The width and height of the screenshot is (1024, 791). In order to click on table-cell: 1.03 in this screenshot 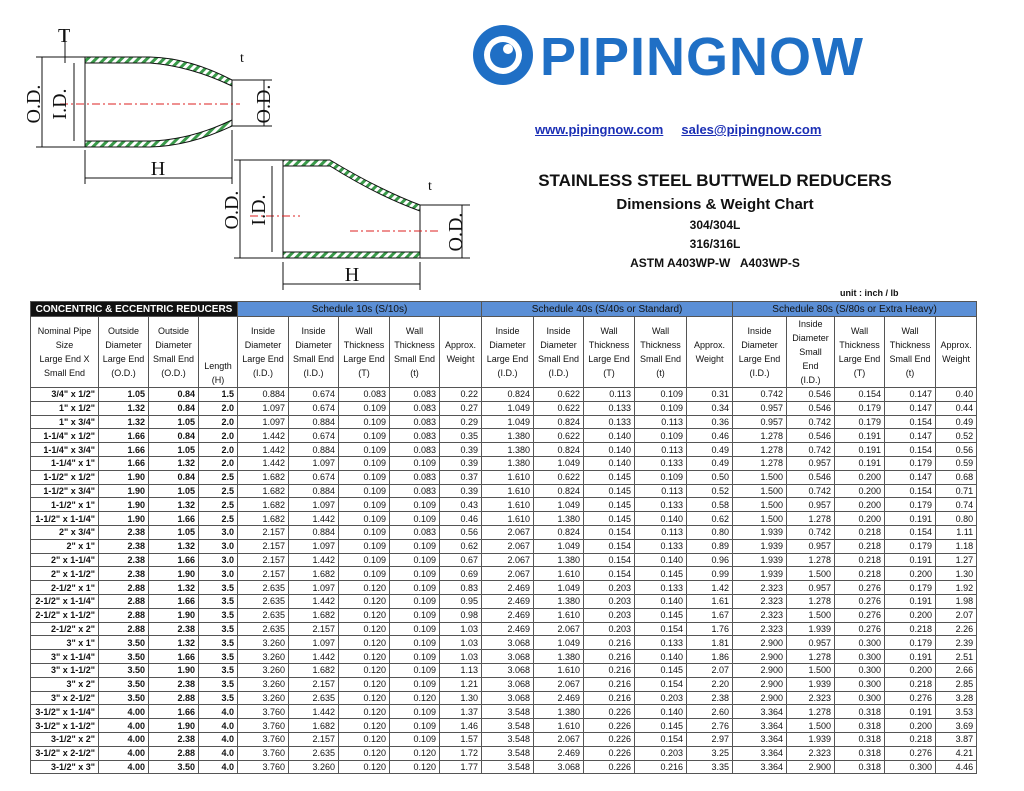, I will do `click(460, 643)`.